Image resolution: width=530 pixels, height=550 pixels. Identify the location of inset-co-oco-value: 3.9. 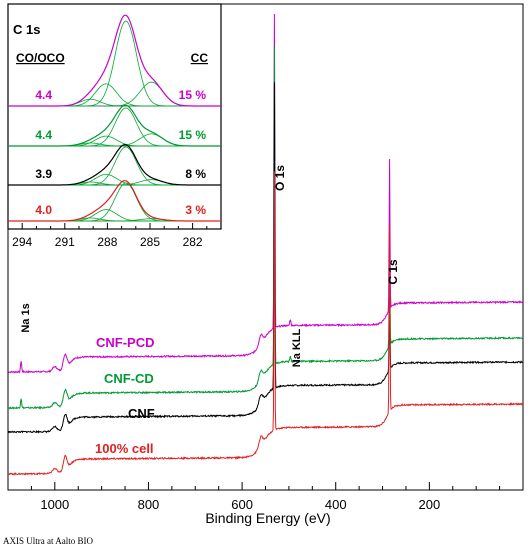
(43, 174).